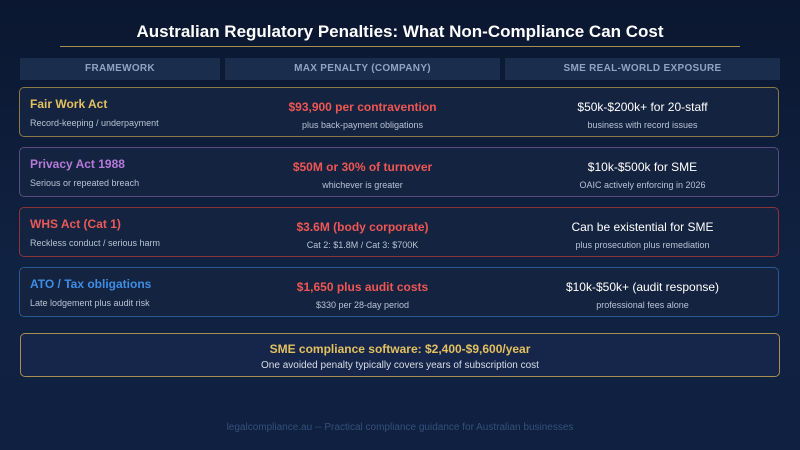  What do you see at coordinates (642, 305) in the screenshot?
I see `exposure-note: professional fees alone` at bounding box center [642, 305].